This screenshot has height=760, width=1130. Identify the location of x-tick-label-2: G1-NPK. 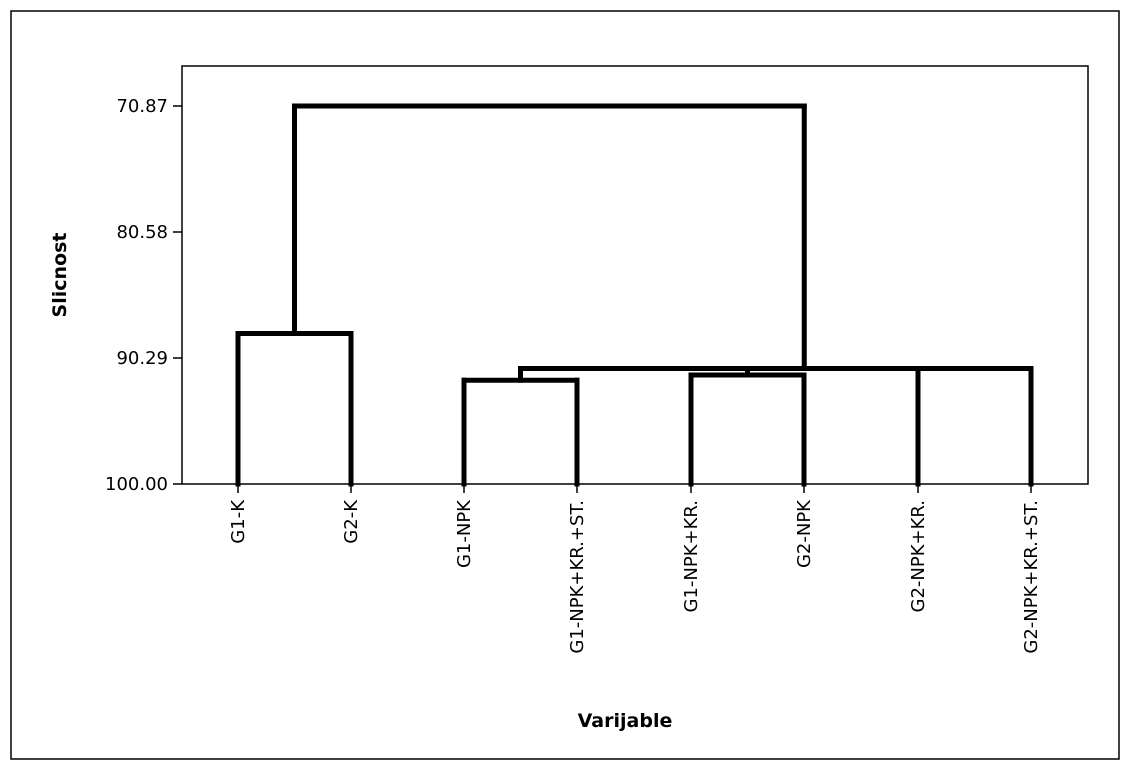
(464, 533).